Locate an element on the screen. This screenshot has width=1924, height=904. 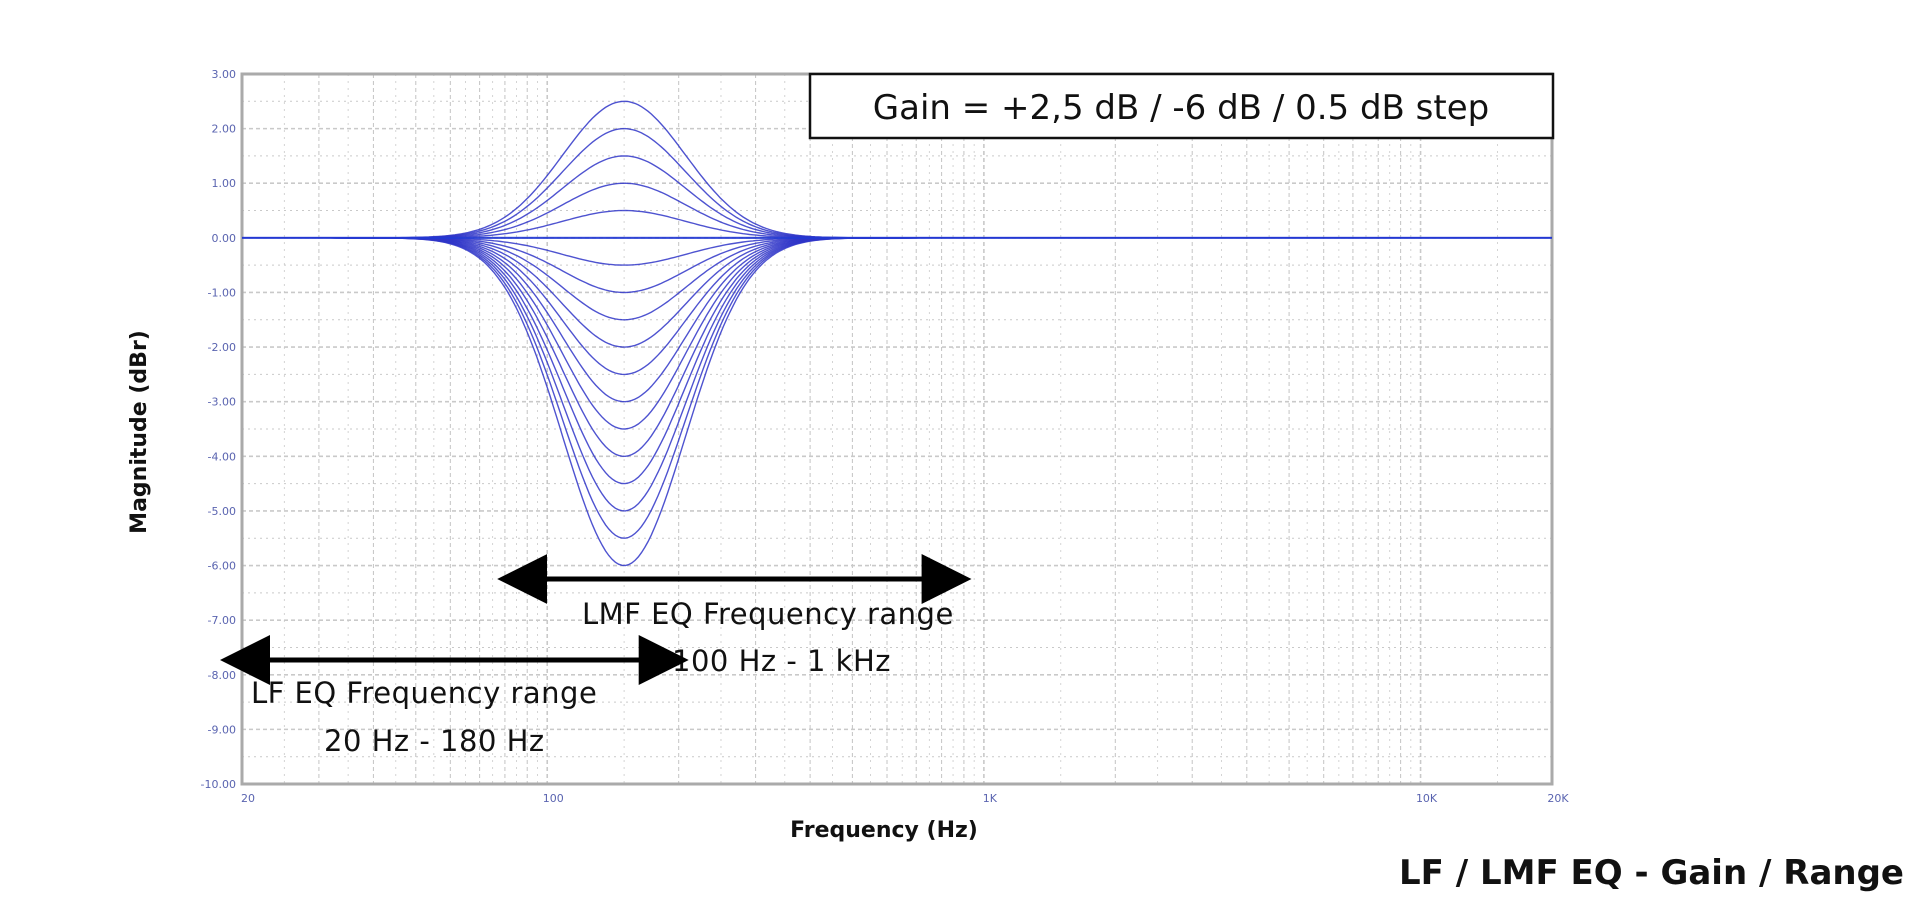
y-tick-label: 1.00 is located at coordinates (224, 183).